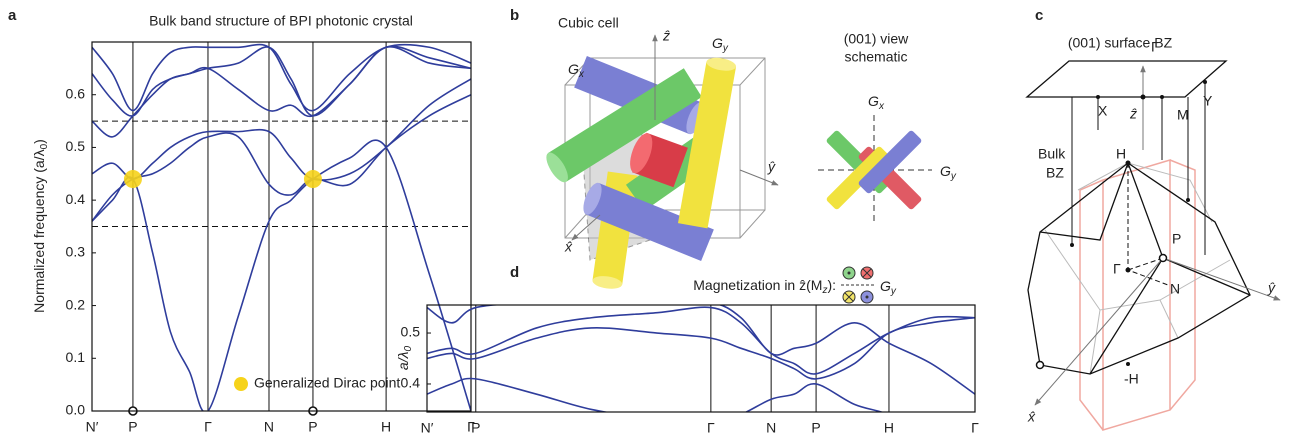 This screenshot has width=1289, height=439. What do you see at coordinates (1039, 15) in the screenshot?
I see `panel-label: c` at bounding box center [1039, 15].